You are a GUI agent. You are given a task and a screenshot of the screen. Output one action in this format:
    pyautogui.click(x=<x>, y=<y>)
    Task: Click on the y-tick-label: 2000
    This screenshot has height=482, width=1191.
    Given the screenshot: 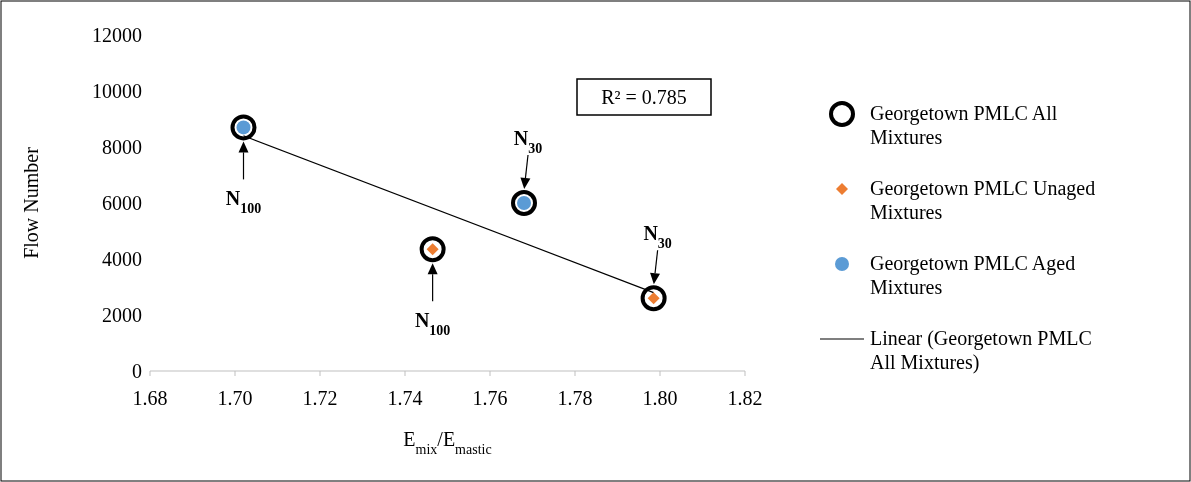 What is the action you would take?
    pyautogui.click(x=122, y=315)
    